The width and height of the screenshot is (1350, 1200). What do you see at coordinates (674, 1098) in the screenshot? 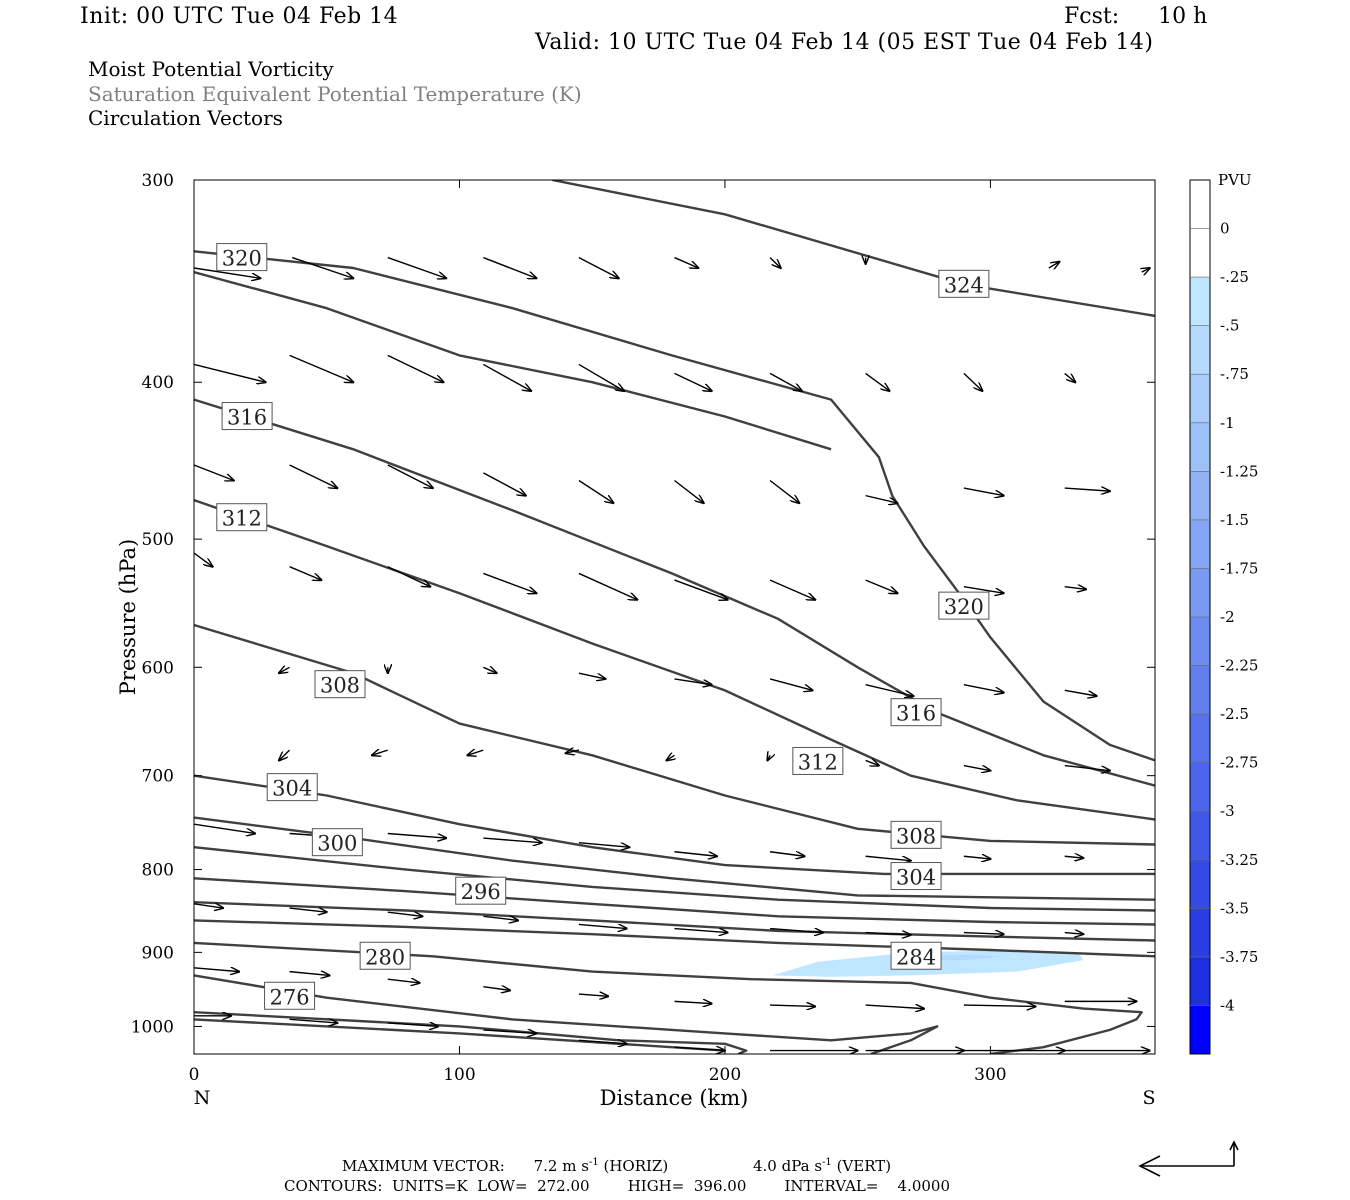
I see `x-axis-title: Distance (km)` at bounding box center [674, 1098].